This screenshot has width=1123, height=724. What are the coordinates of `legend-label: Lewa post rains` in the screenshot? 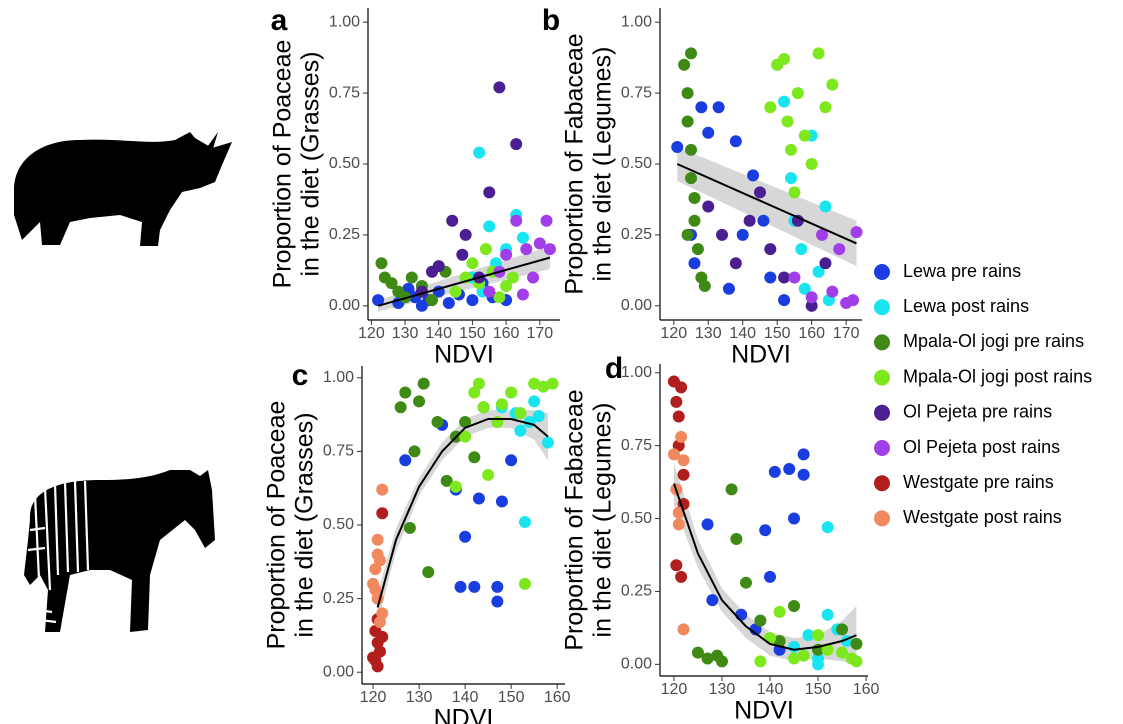 It's located at (966, 306).